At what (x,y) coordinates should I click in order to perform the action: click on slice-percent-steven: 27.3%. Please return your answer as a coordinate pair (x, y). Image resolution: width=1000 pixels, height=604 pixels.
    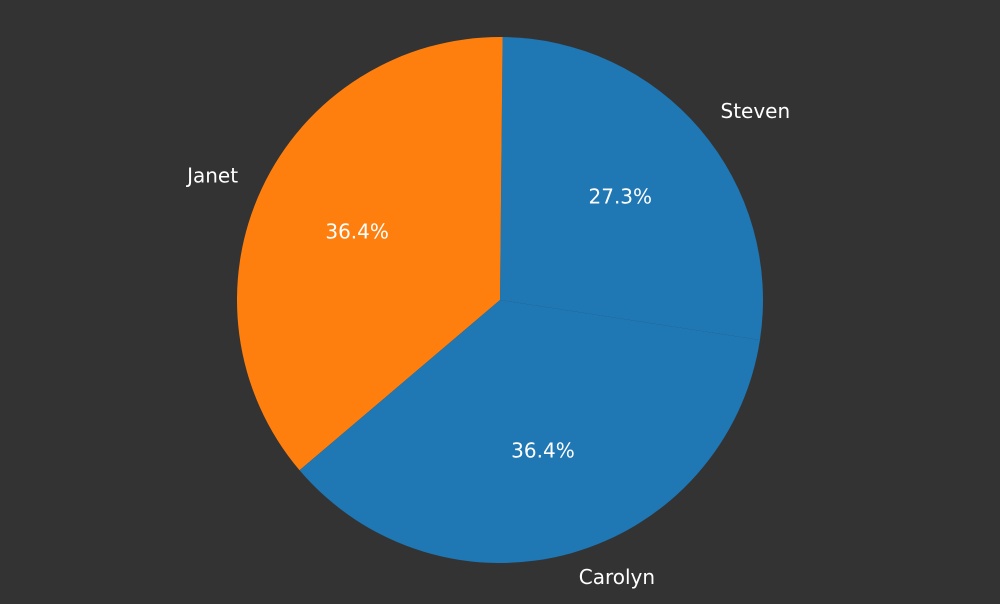
    Looking at the image, I should click on (621, 196).